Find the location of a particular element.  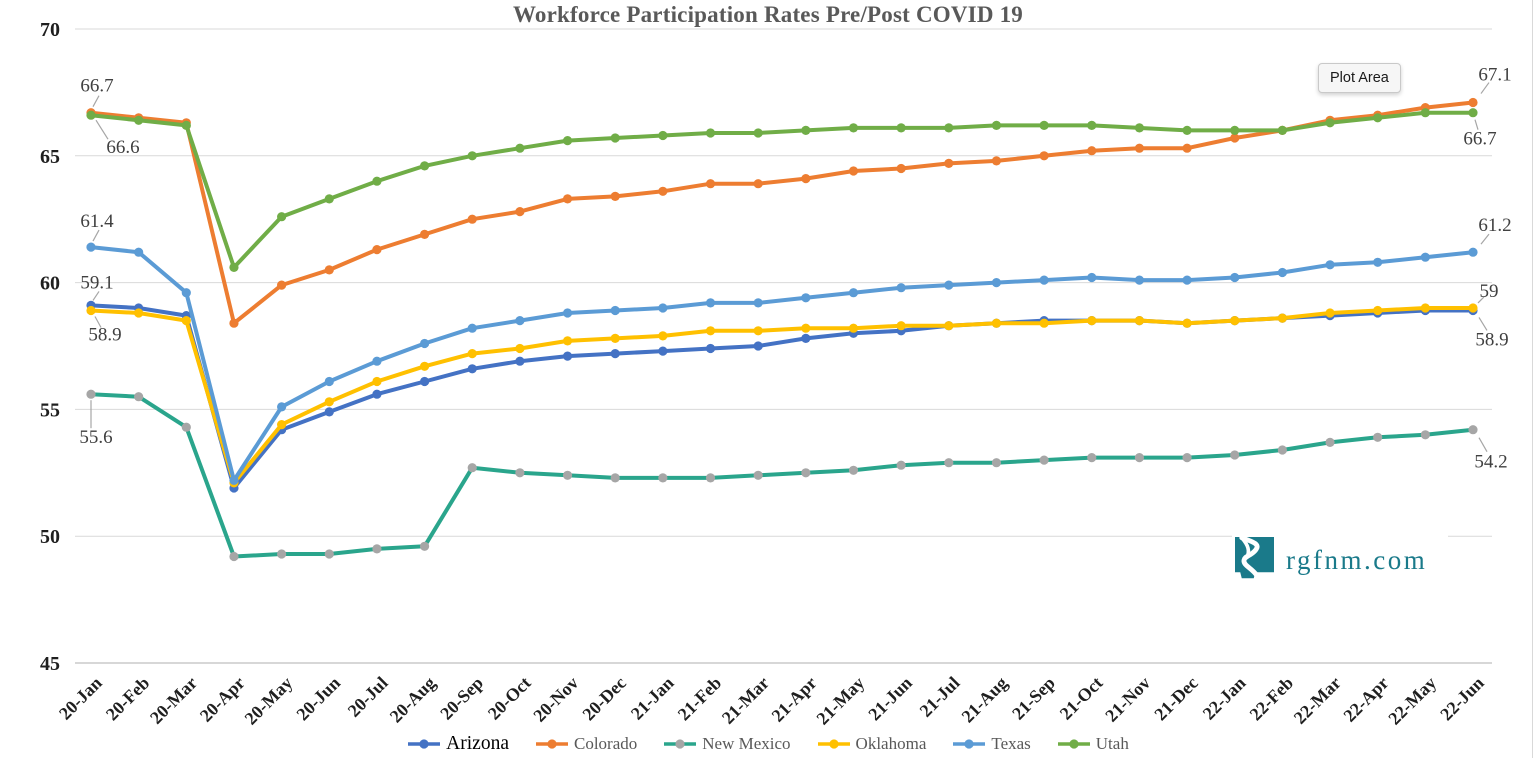

legend-item-oklahoma: Oklahoma is located at coordinates (871, 744).